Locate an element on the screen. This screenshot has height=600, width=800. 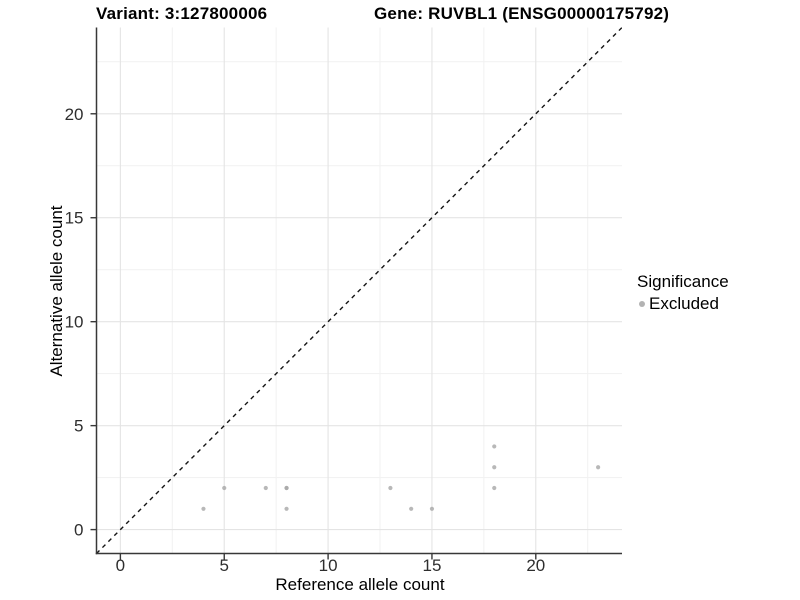
x-tick-label: 15 is located at coordinates (431, 565).